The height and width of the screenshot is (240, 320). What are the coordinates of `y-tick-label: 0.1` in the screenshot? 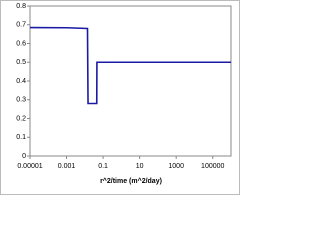 It's located at (21, 137).